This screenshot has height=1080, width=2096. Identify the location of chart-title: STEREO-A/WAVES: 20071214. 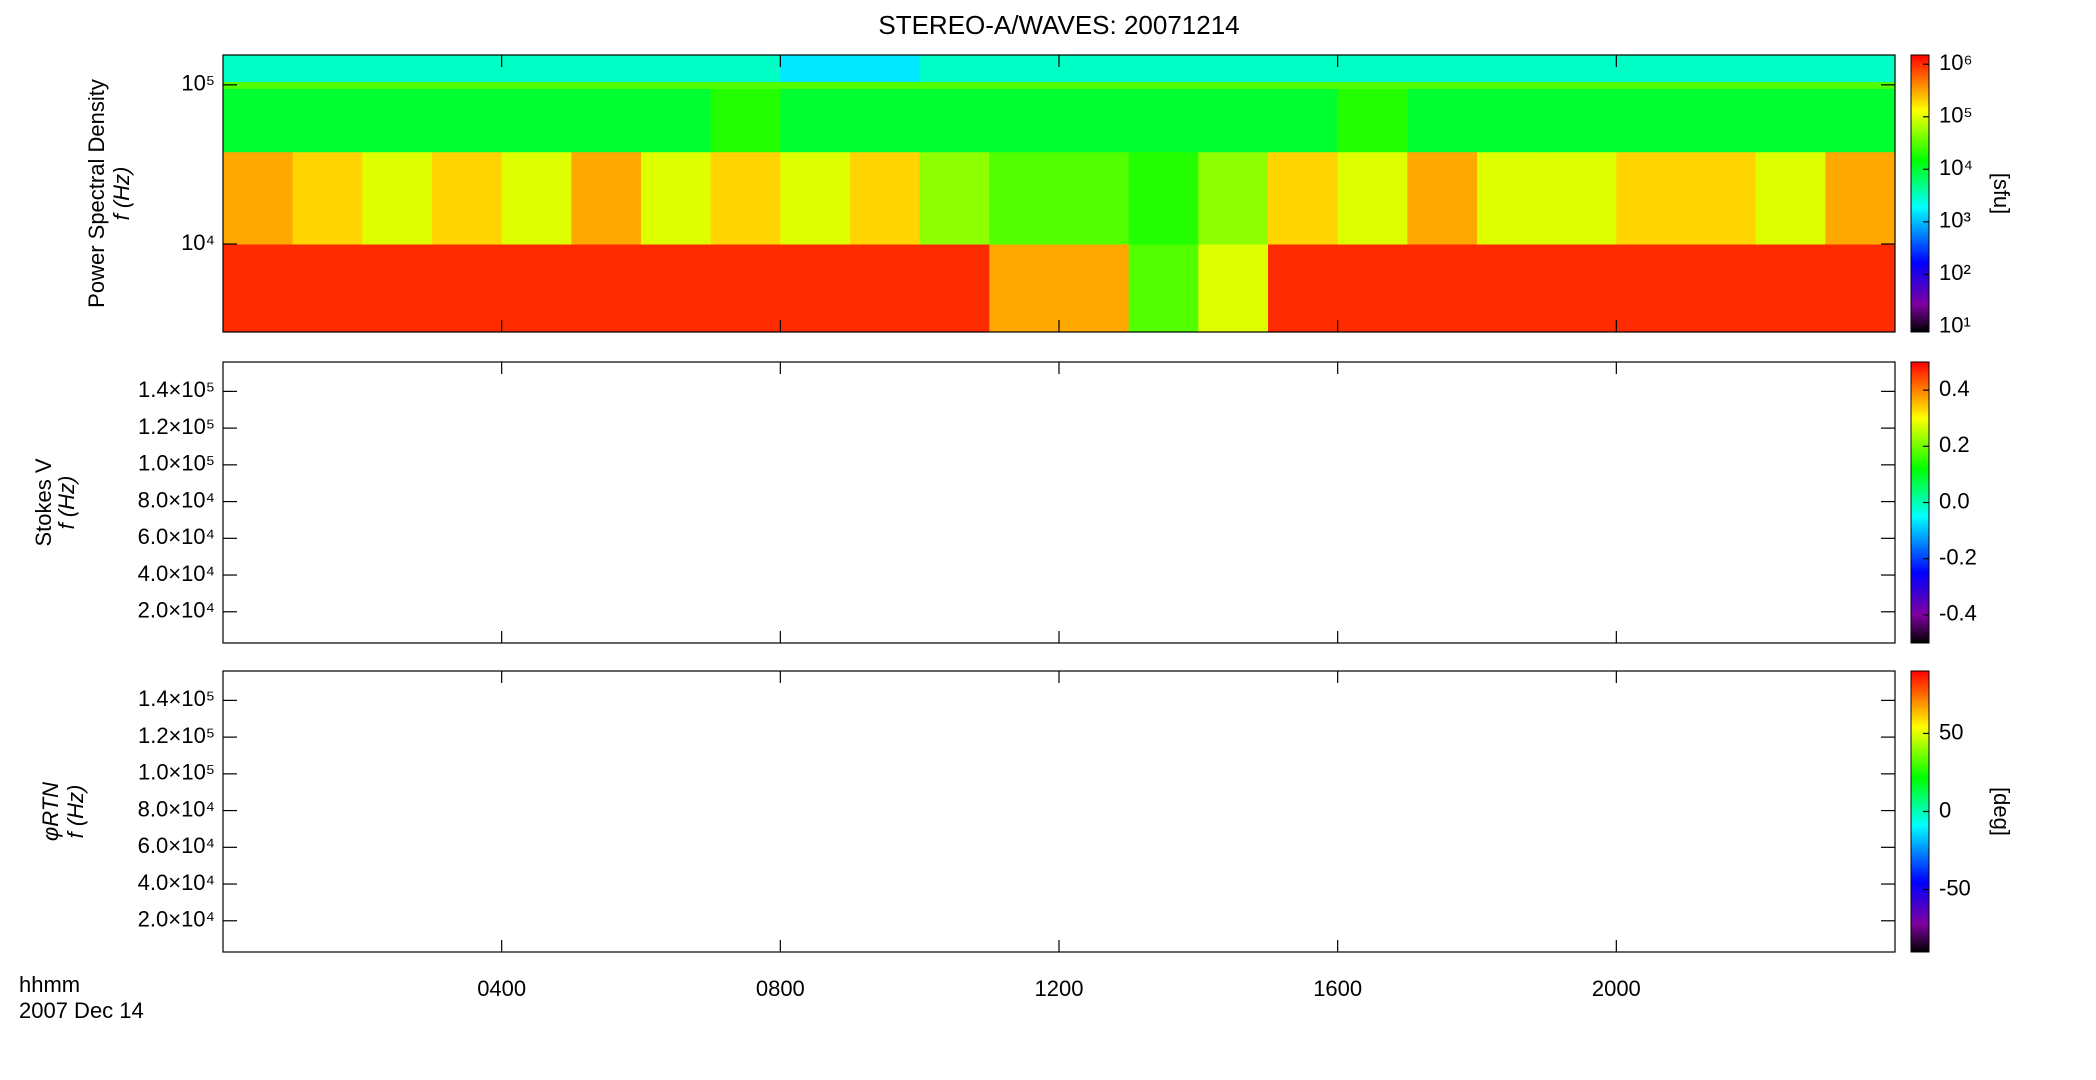
(1058, 25).